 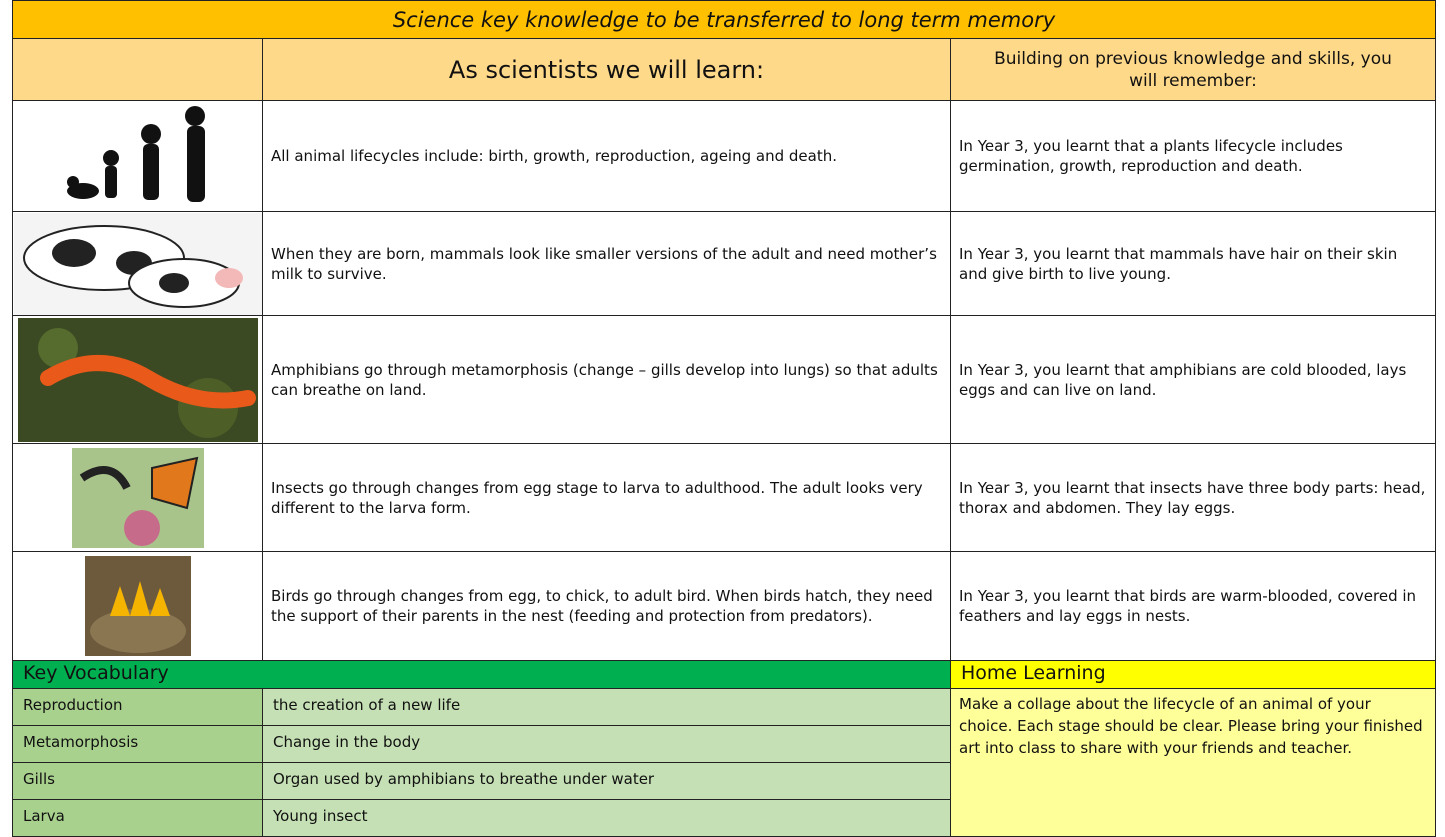 I want to click on vocab-term: Larva, so click(x=137, y=818).